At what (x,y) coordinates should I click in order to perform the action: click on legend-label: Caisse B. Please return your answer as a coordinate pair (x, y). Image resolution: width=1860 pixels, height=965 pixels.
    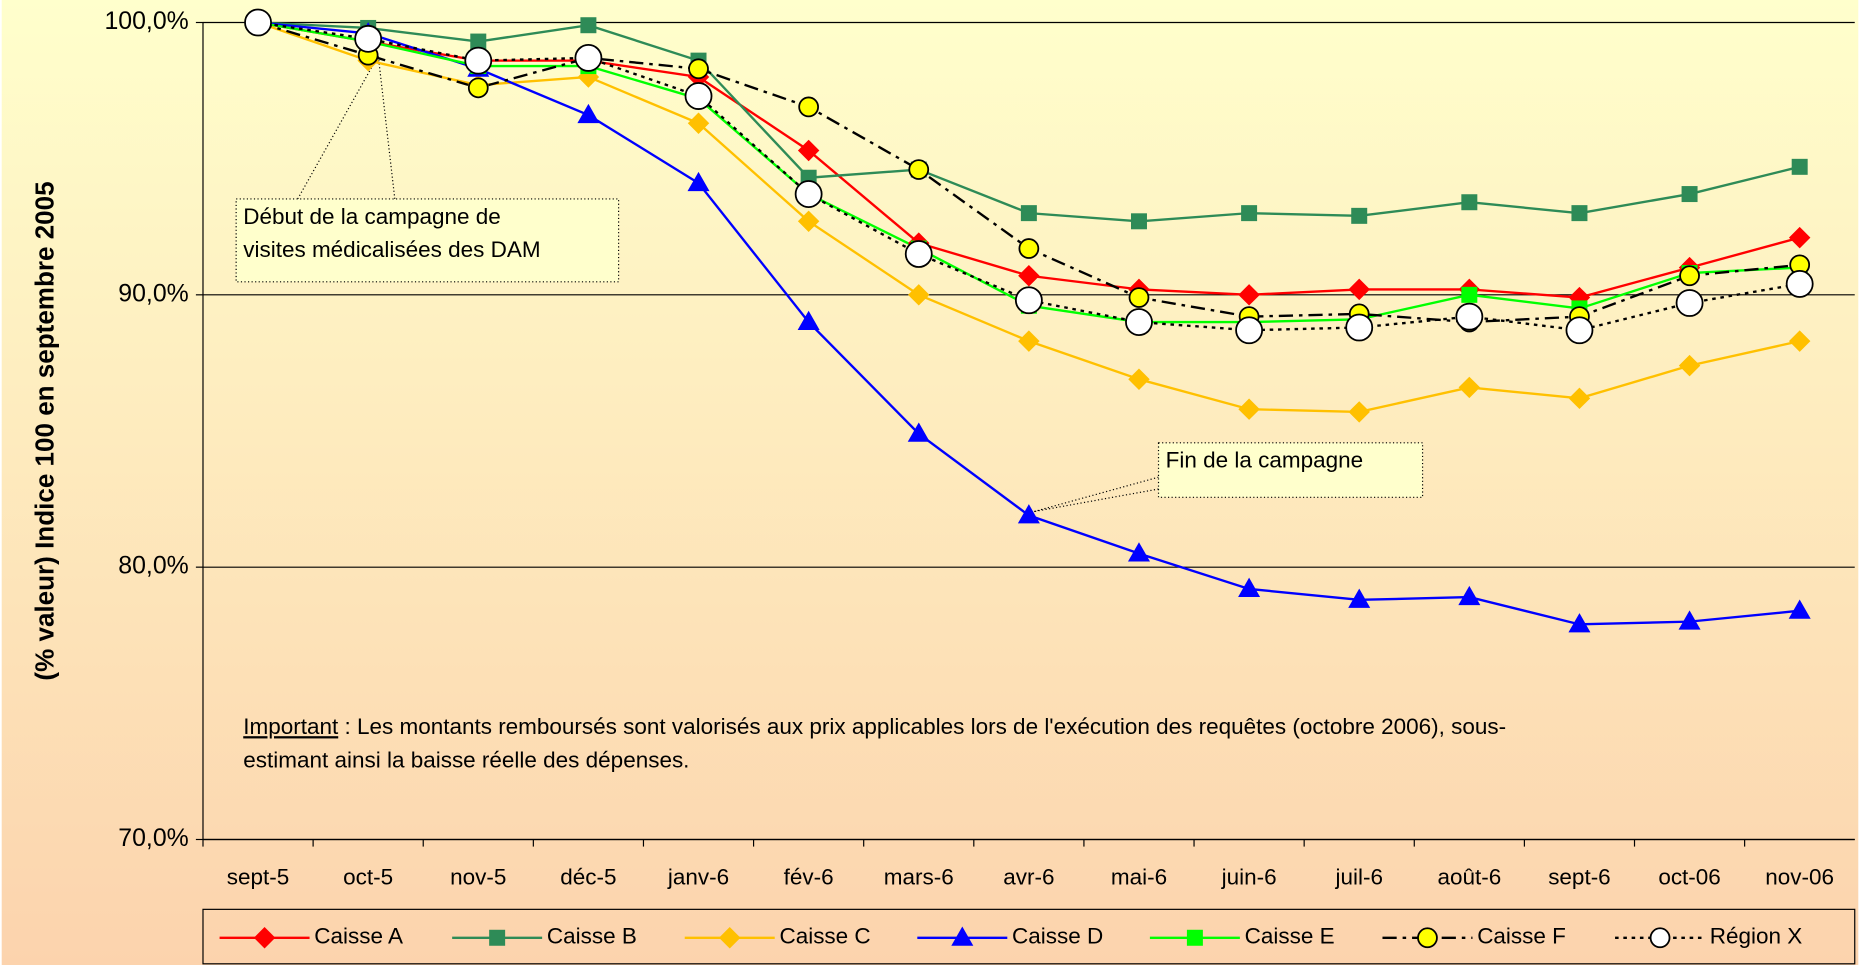
    Looking at the image, I should click on (592, 936).